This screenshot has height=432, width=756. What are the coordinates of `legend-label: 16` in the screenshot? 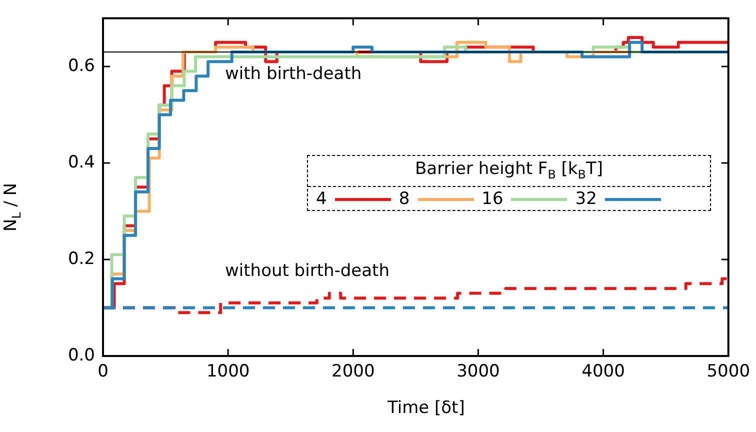 It's located at (493, 199).